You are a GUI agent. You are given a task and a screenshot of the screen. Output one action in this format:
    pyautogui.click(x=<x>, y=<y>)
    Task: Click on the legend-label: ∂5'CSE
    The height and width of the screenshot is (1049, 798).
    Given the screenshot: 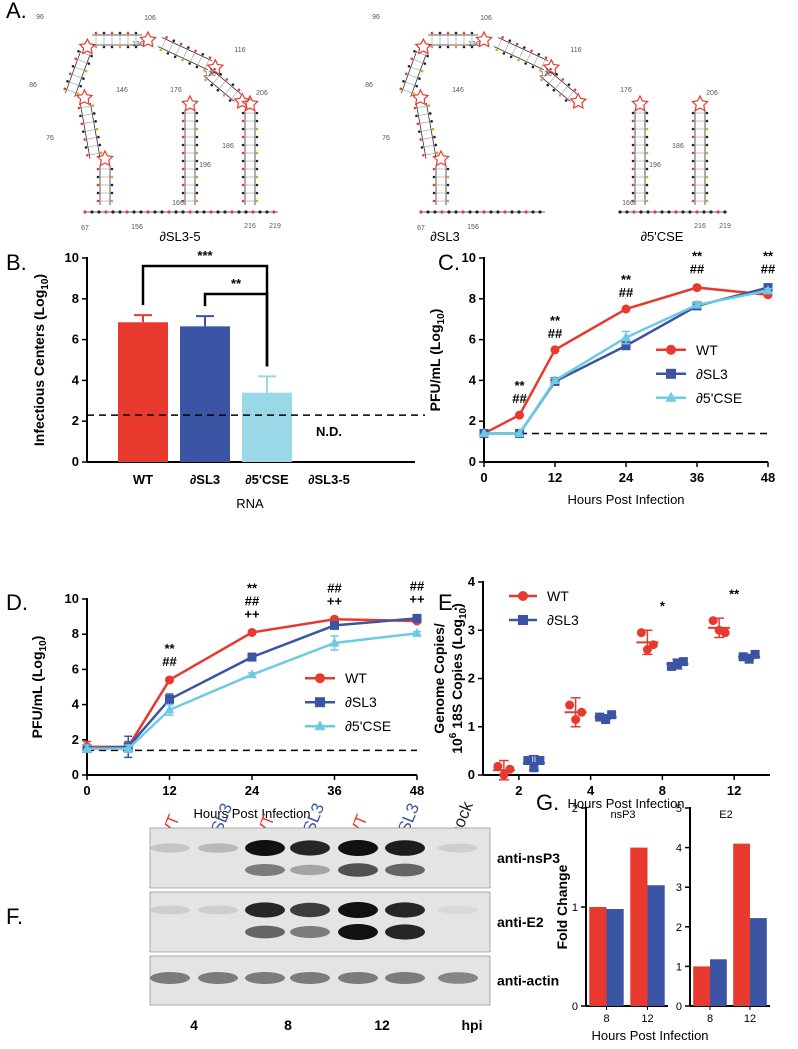 What is the action you would take?
    pyautogui.click(x=719, y=398)
    